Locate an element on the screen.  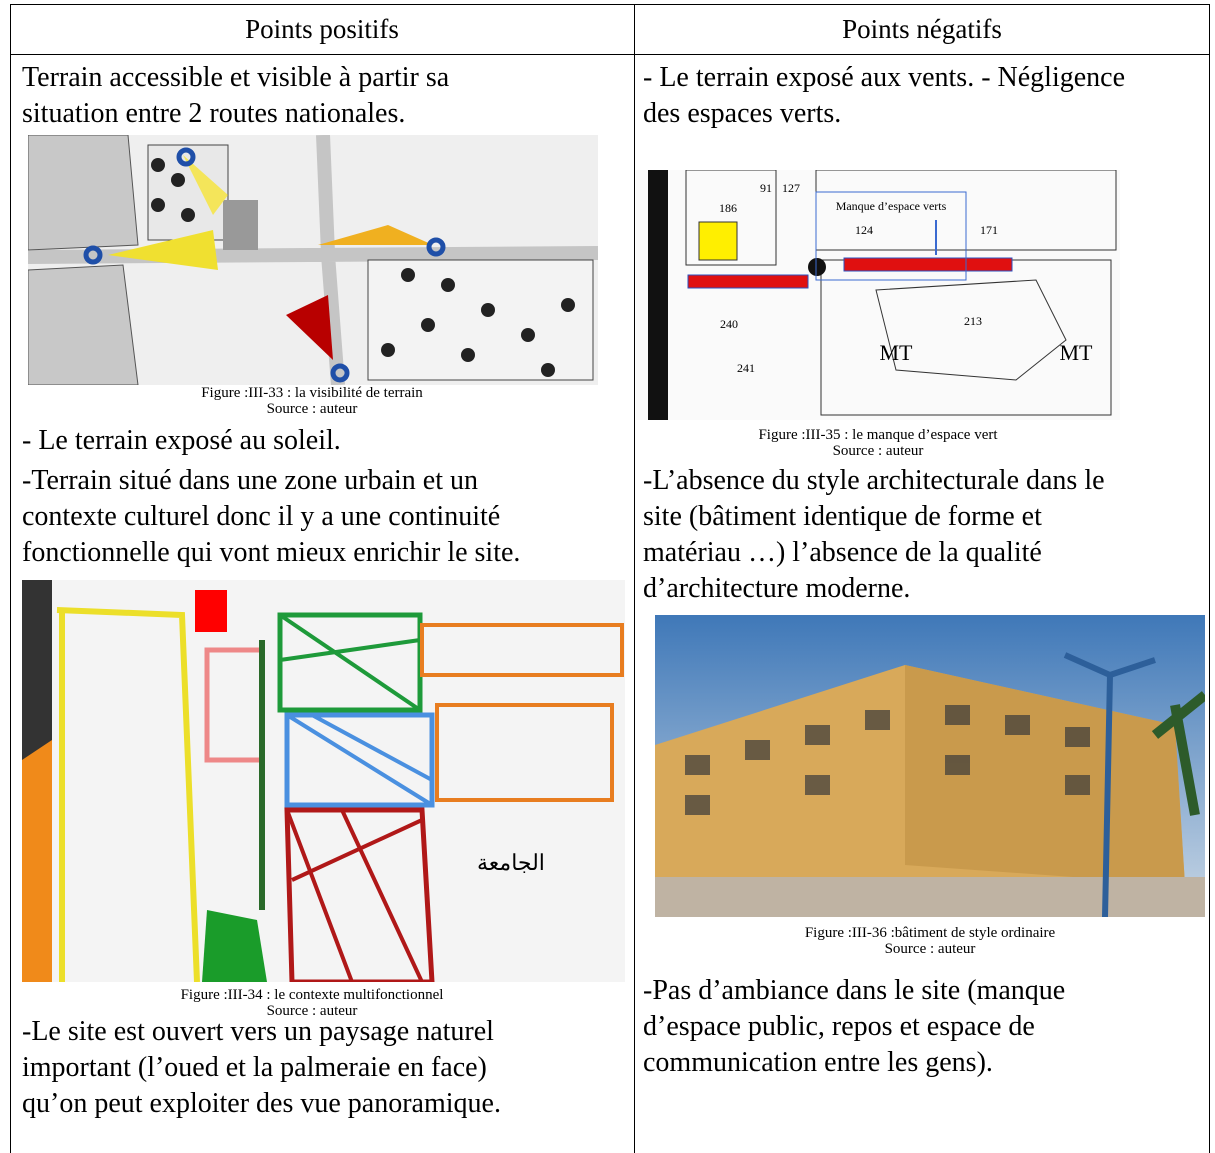
map-label: 171 is located at coordinates (989, 230).